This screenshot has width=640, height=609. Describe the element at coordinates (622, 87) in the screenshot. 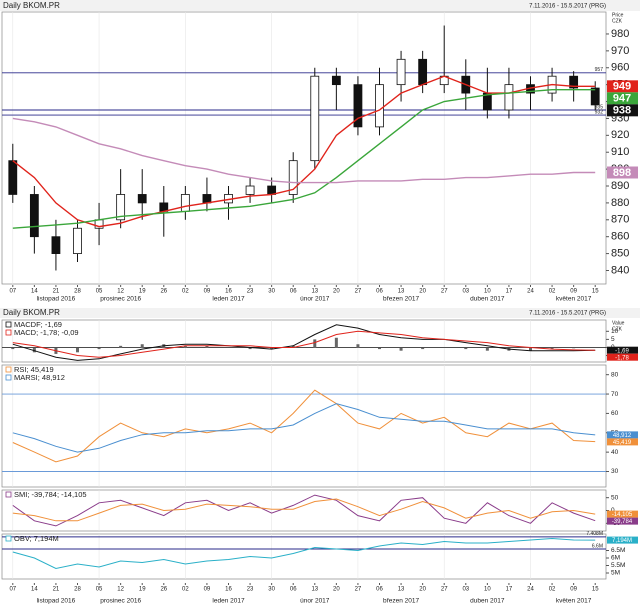

I see `price-tag-label: 949` at that location.